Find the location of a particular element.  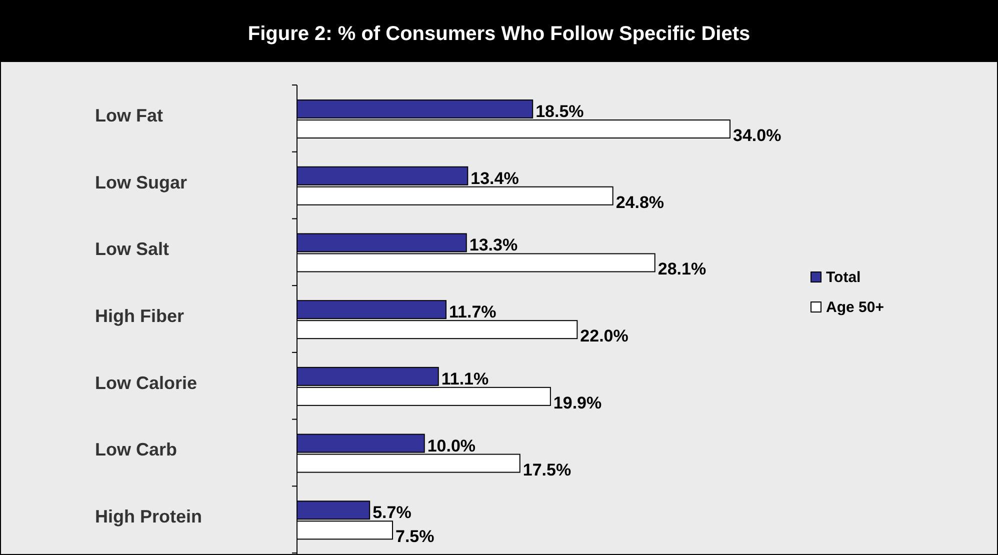

data-label: 24.8% is located at coordinates (640, 202).